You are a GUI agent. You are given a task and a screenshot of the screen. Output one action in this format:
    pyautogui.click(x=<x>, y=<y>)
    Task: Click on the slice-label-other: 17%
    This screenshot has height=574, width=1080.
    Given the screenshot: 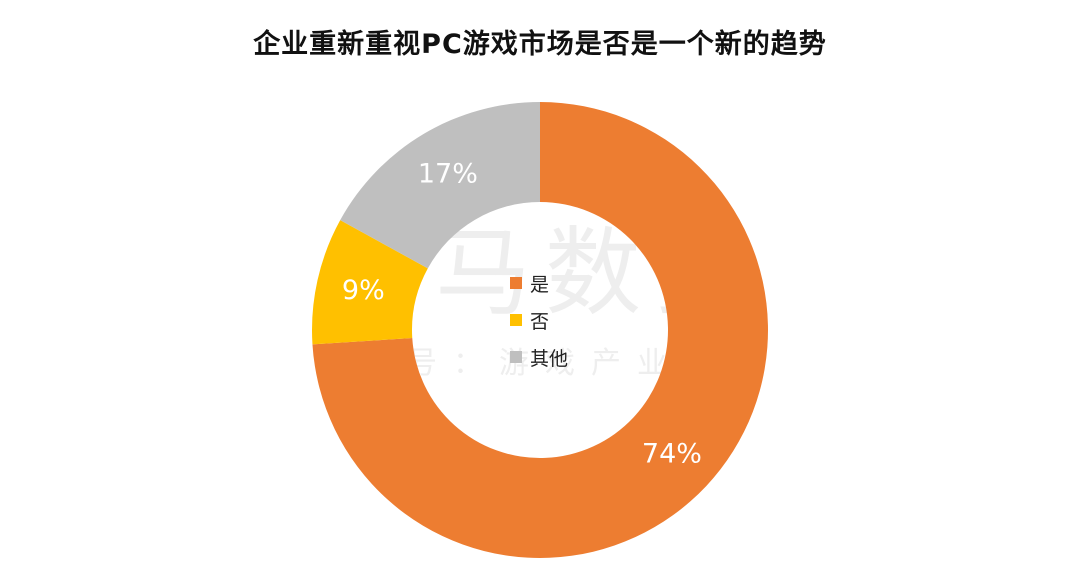 What is the action you would take?
    pyautogui.click(x=448, y=174)
    